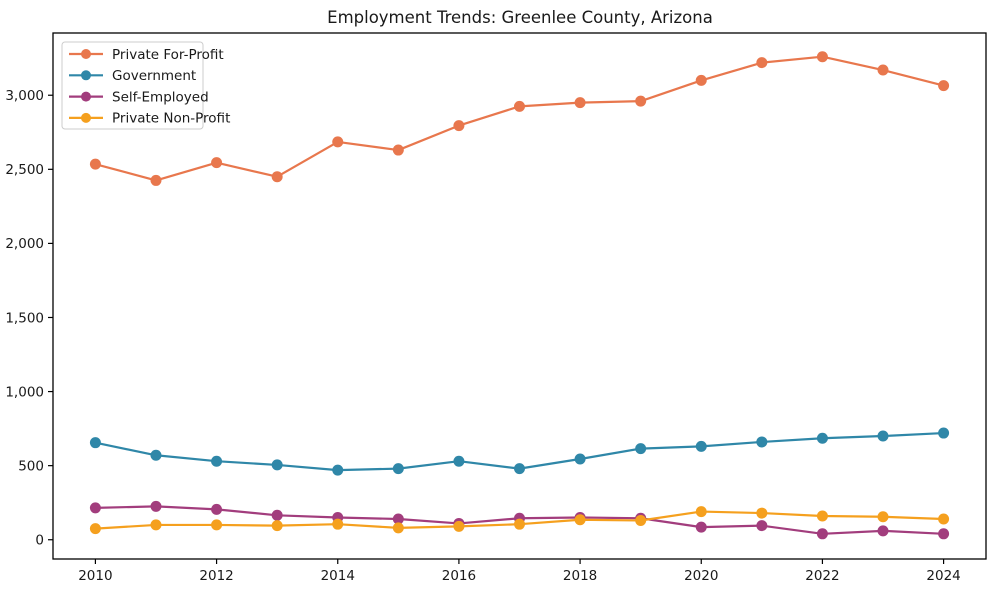 This screenshot has height=600, width=1000. Describe the element at coordinates (95, 529) in the screenshot. I see `data-point-private-non-profit-2010` at that location.